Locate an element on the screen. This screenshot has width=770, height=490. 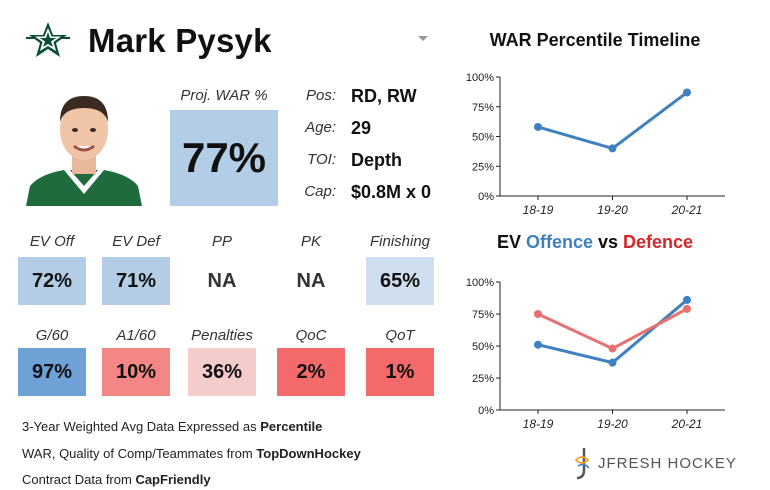
jfresh-logo-icon is located at coordinates (582, 464).